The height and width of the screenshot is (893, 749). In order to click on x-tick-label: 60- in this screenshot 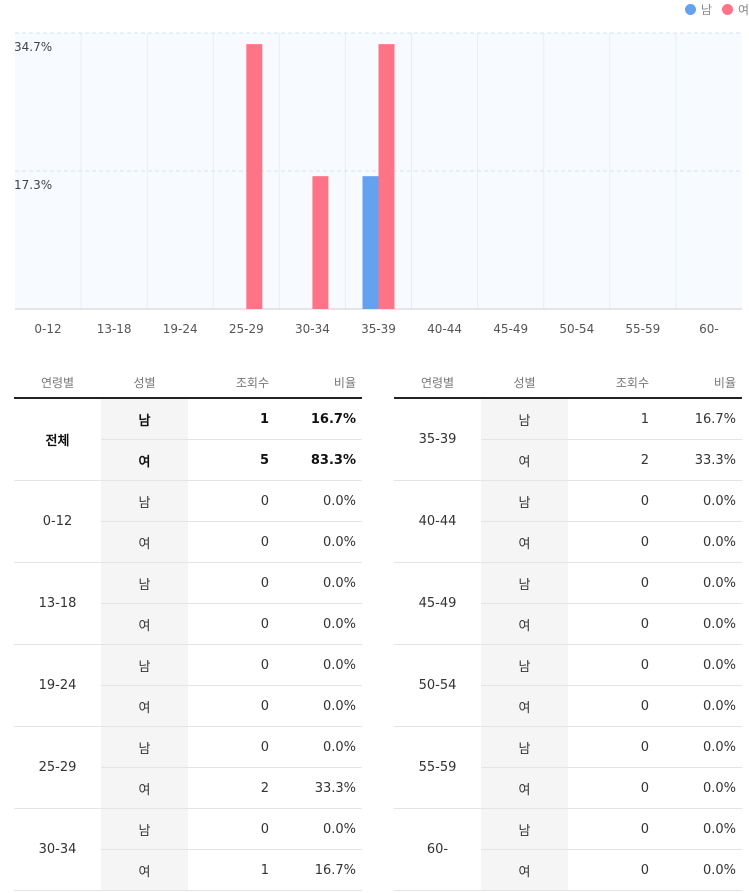, I will do `click(709, 329)`.